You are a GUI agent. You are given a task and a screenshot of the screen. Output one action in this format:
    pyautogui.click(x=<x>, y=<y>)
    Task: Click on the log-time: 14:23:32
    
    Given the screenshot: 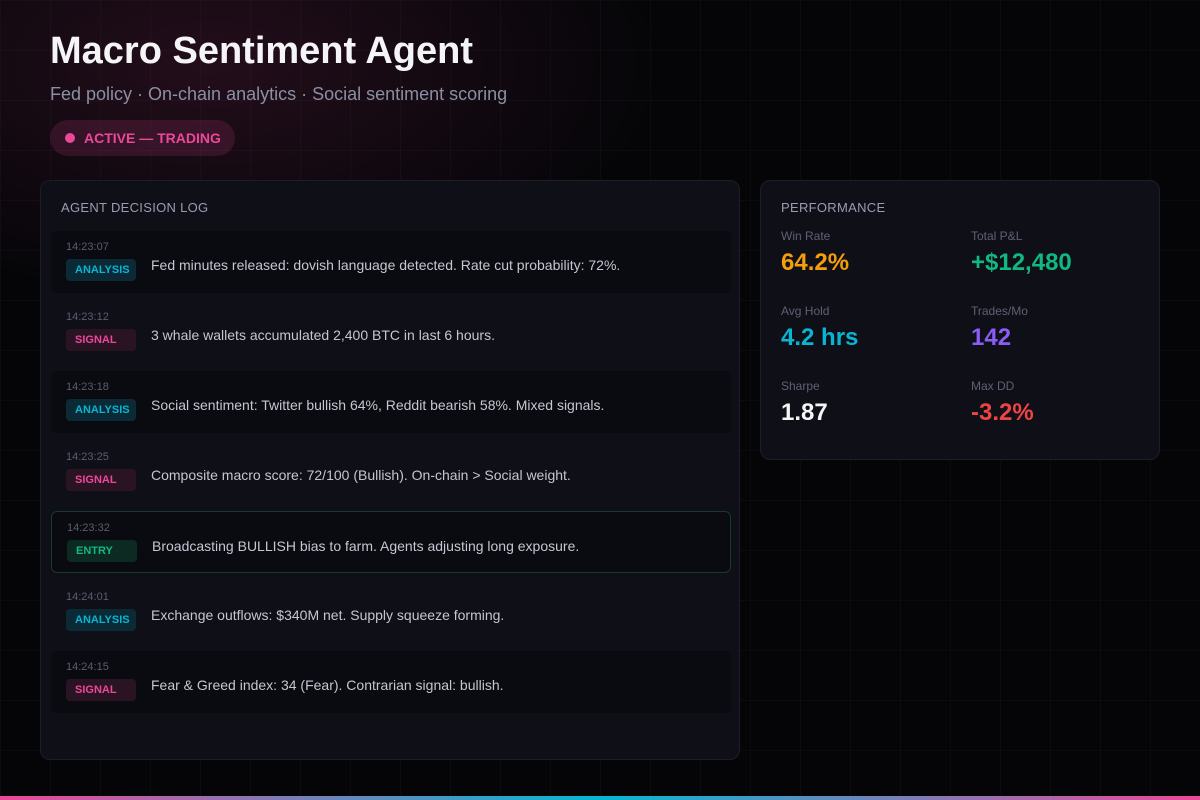 What is the action you would take?
    pyautogui.click(x=88, y=528)
    